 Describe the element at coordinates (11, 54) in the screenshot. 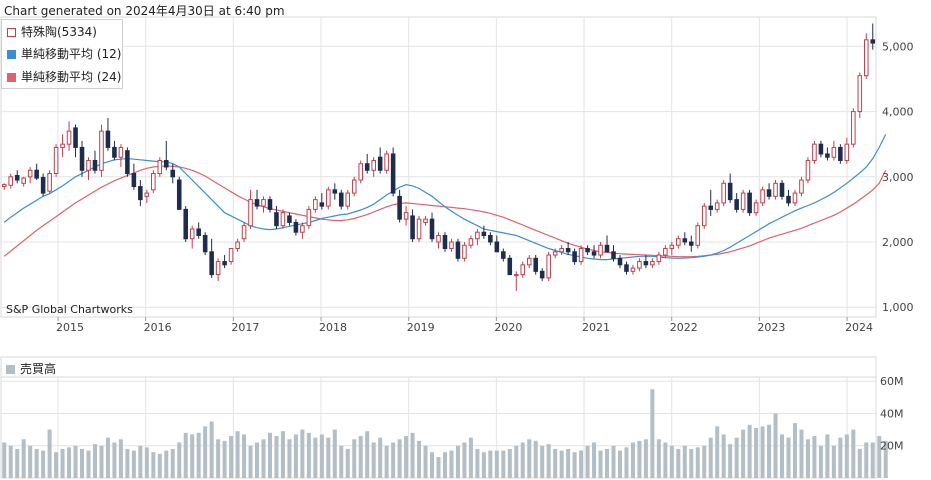

I see `legend-swatch-sma12` at that location.